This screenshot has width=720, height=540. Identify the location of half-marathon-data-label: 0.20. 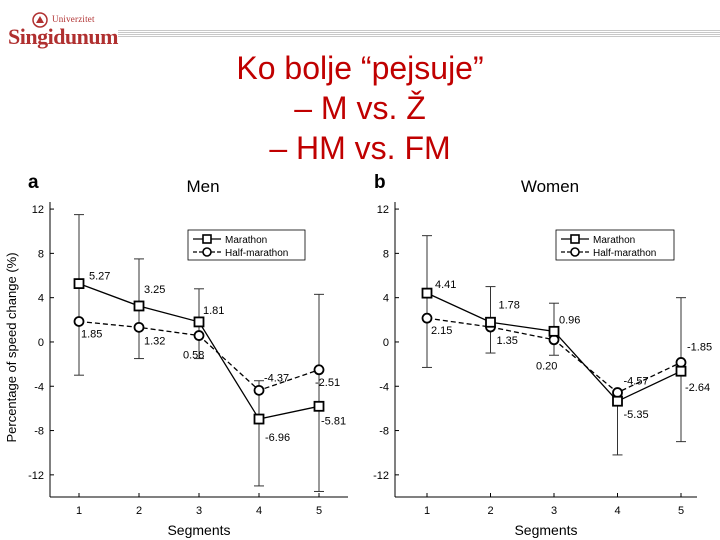
(546, 367).